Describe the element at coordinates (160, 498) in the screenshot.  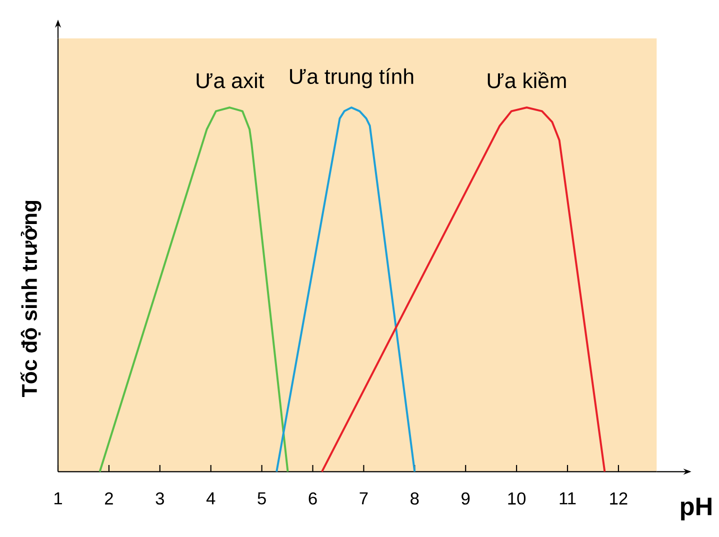
I see `x-tick-label: 3` at that location.